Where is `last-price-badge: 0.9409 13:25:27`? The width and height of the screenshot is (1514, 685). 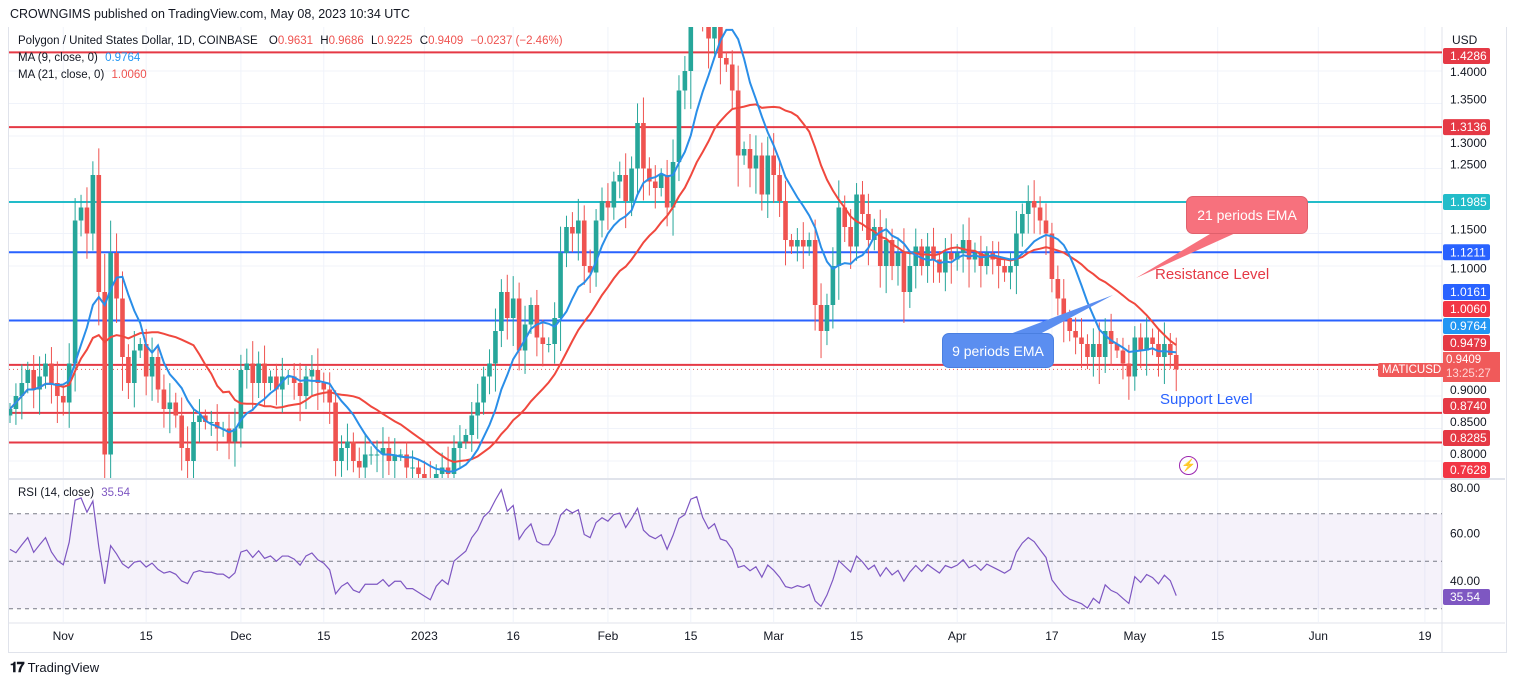 last-price-badge: 0.9409 13:25:27 is located at coordinates (1471, 367).